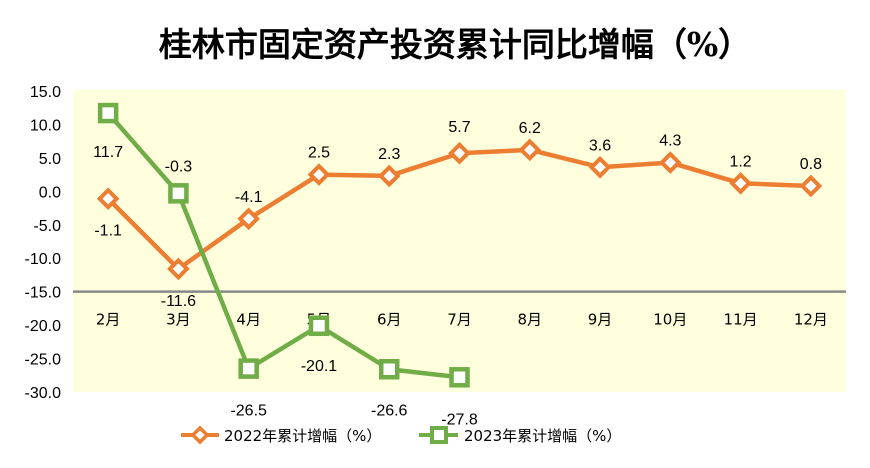 Image resolution: width=870 pixels, height=468 pixels. Describe the element at coordinates (459, 320) in the screenshot. I see `x-tick-label: 7月` at that location.